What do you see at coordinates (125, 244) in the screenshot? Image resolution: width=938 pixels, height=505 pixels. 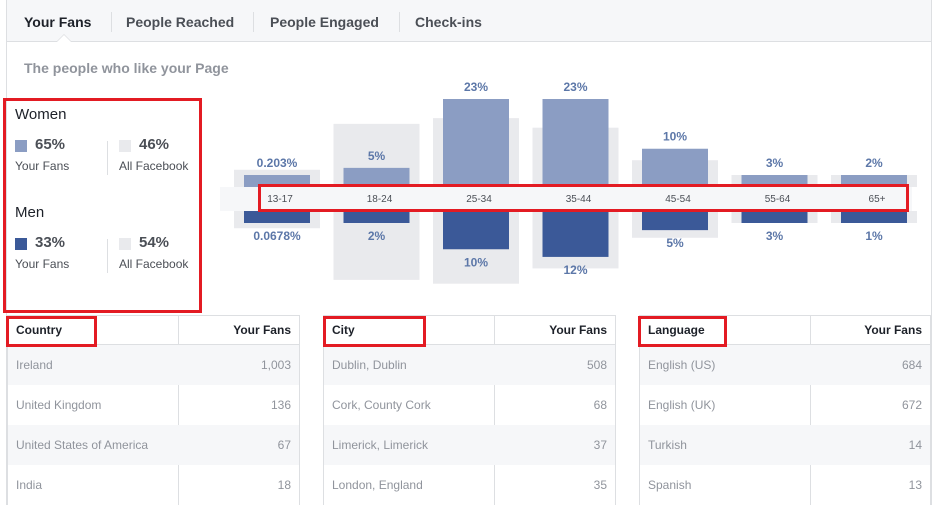 I see `men-fb-swatch` at bounding box center [125, 244].